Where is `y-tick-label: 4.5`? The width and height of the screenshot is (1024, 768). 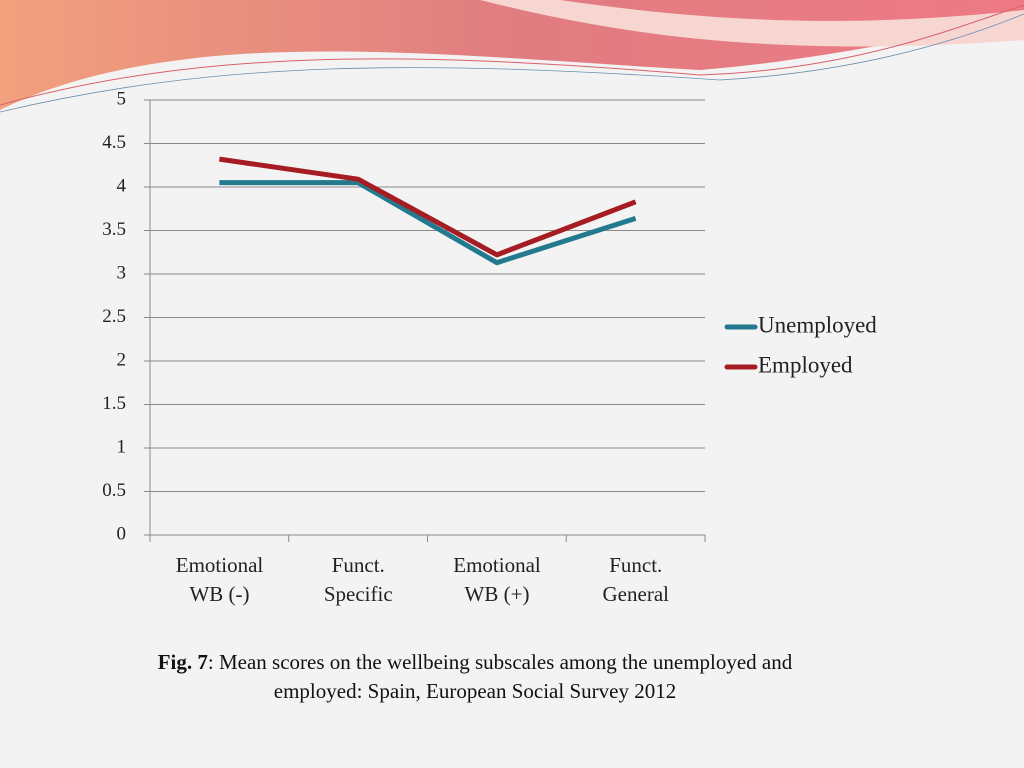
y-tick-label: 4.5 is located at coordinates (114, 142).